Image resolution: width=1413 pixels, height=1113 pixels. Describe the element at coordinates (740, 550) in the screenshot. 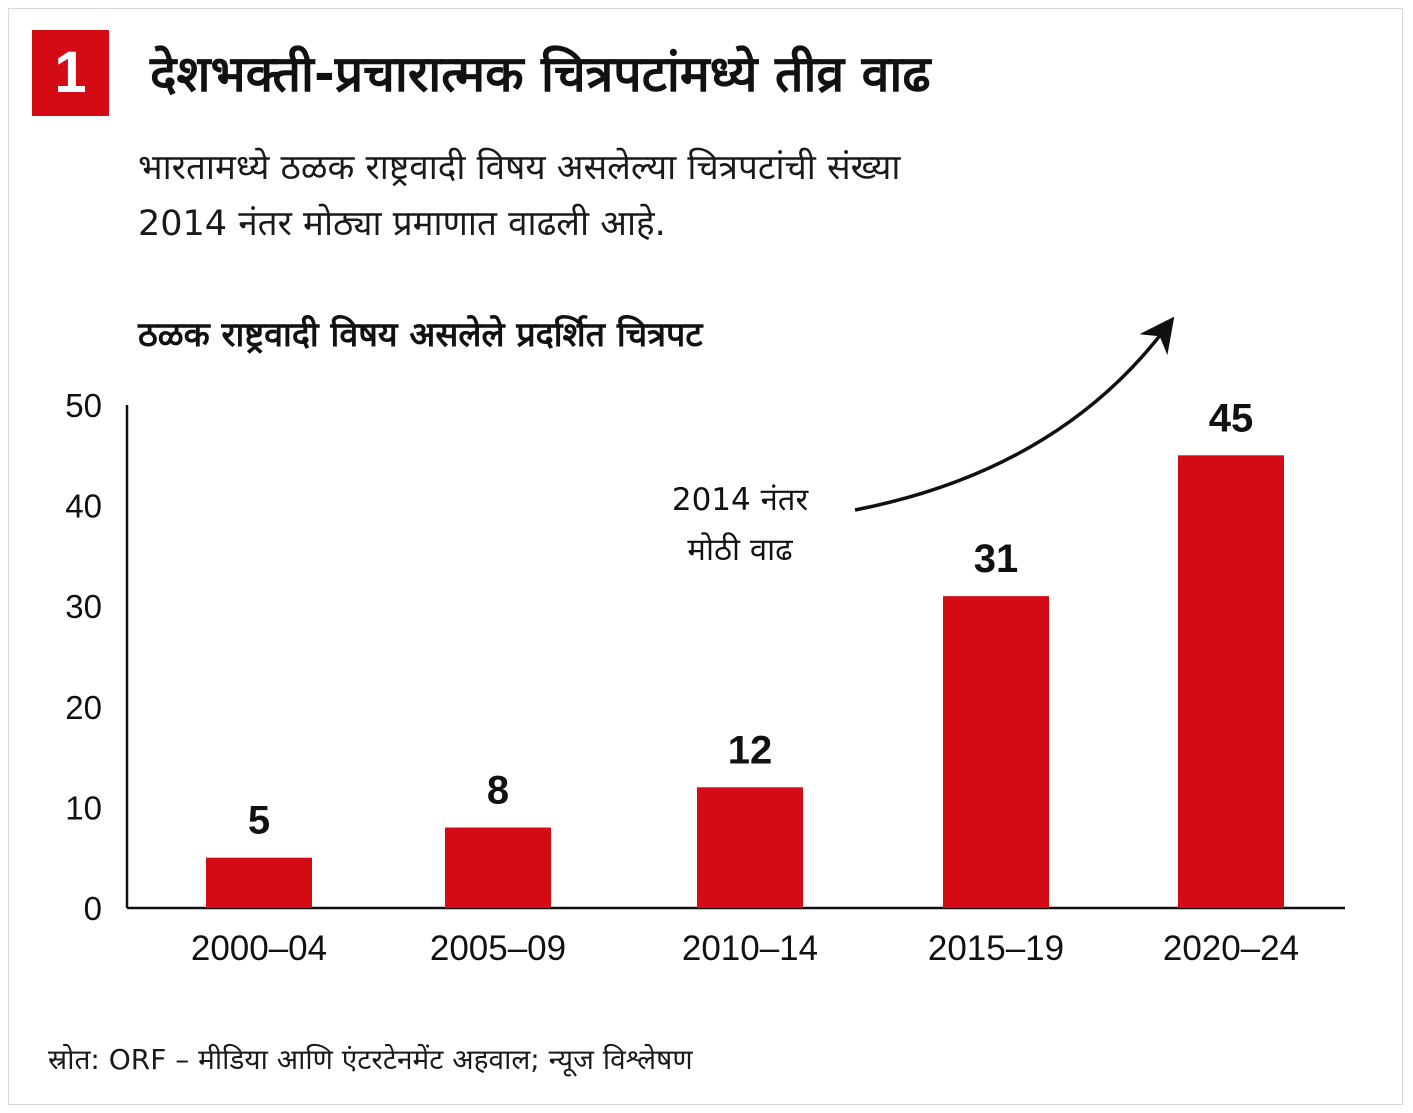

I see `annotation-line-2: मोठी वाढ` at that location.